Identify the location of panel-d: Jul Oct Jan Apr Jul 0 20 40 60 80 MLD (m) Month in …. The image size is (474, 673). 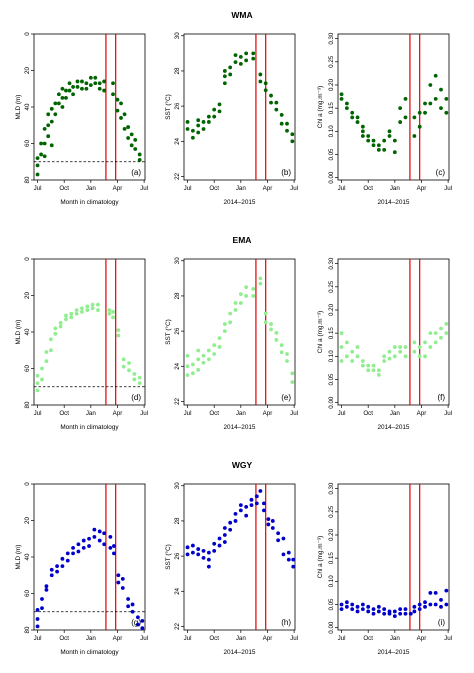
(81, 344).